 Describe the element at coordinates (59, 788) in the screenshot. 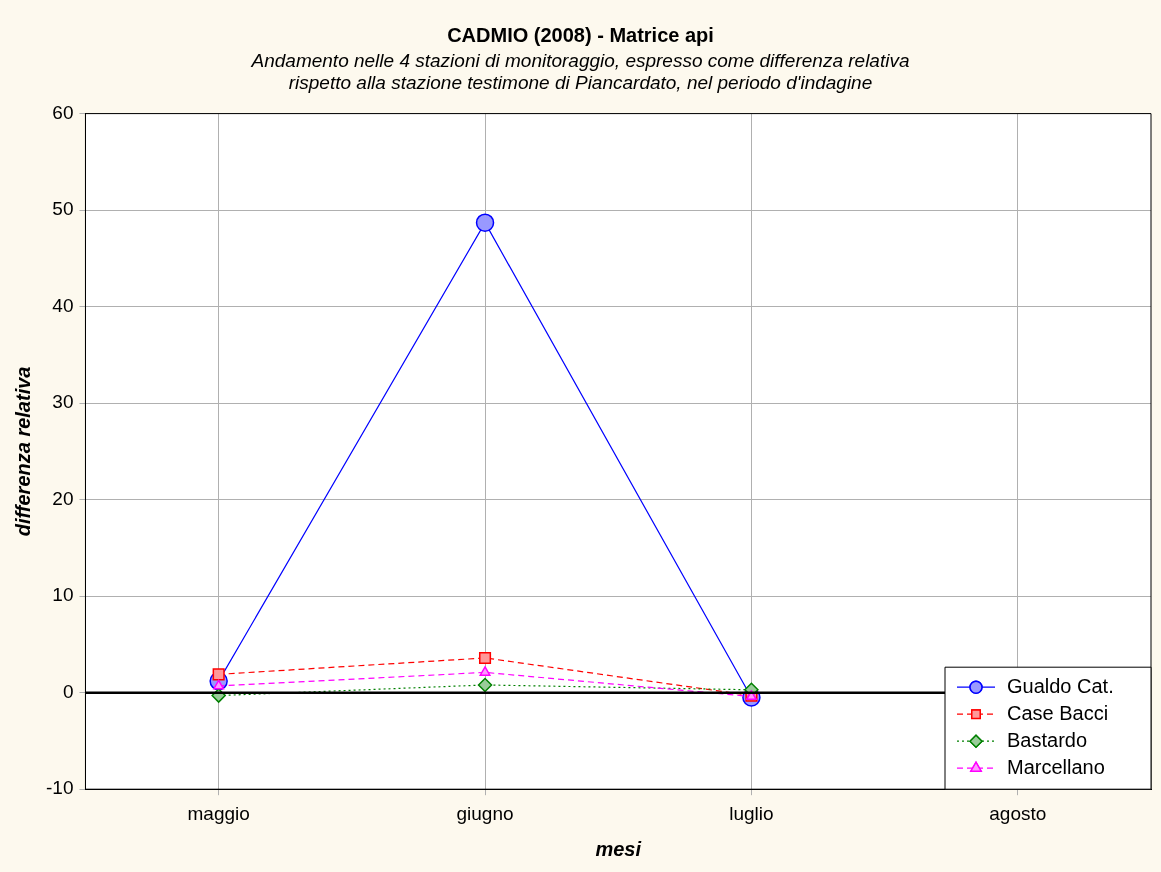

I see `y-tick-label: -10` at that location.